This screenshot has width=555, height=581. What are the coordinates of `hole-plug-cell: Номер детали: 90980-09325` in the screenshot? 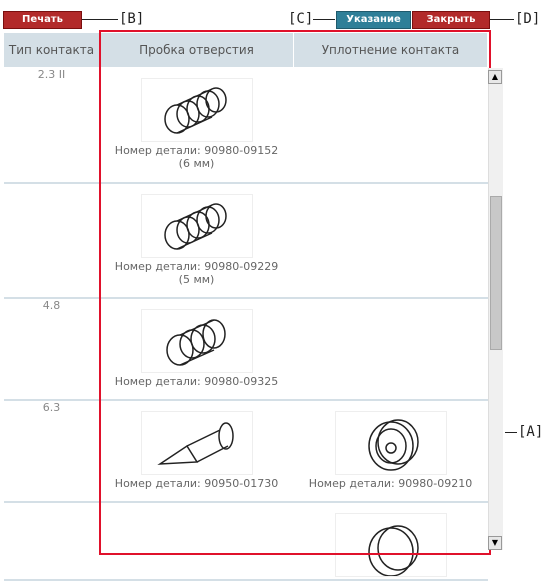 It's located at (196, 349).